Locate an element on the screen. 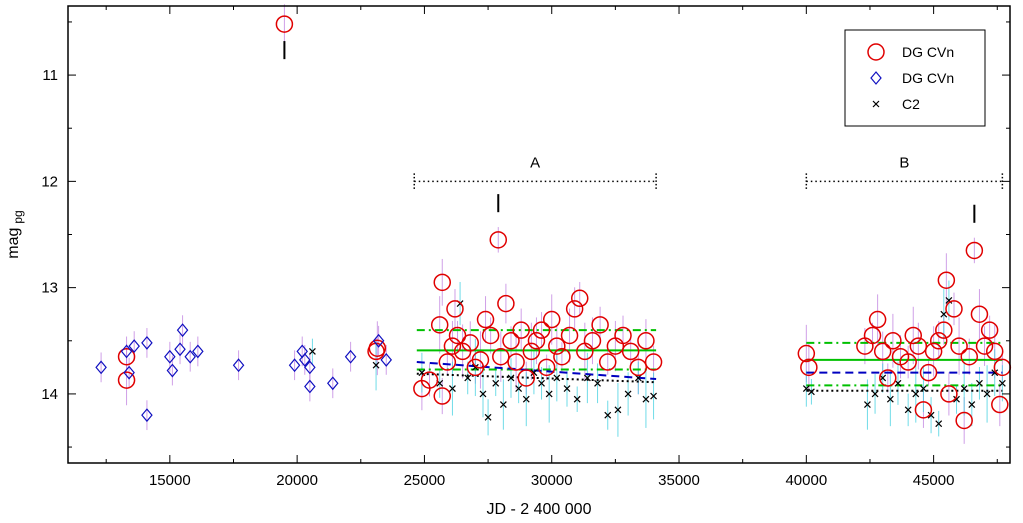  legend: DG CVn DG CVn C2 is located at coordinates (915, 78).